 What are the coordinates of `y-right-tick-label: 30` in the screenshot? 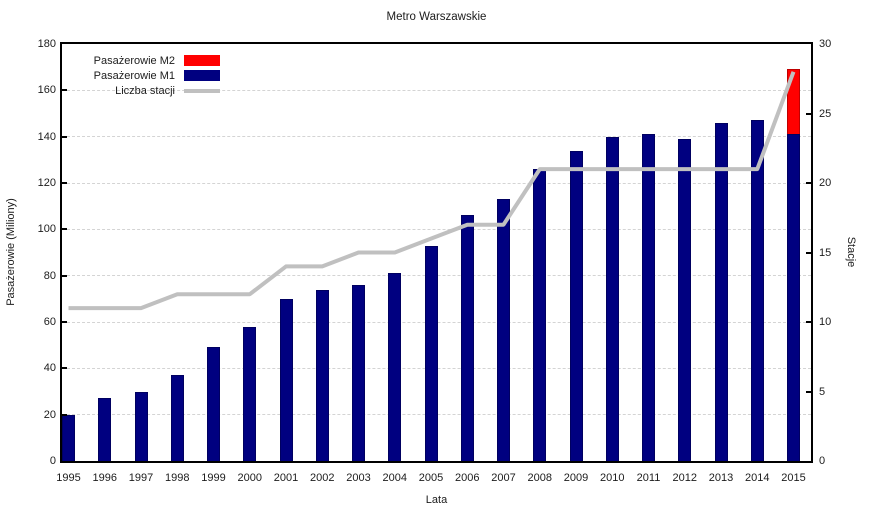 It's located at (825, 44).